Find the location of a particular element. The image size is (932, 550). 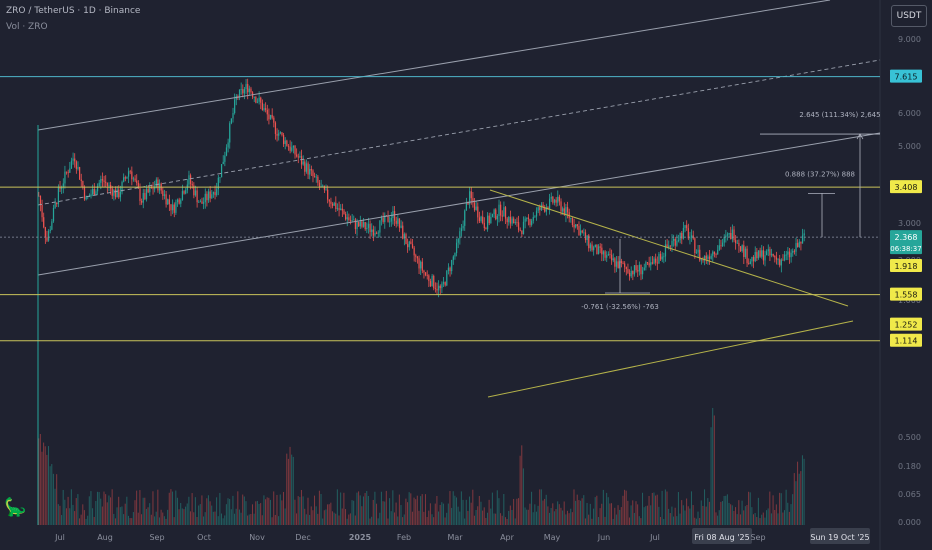

price-tick-label: 3.000 is located at coordinates (909, 223).